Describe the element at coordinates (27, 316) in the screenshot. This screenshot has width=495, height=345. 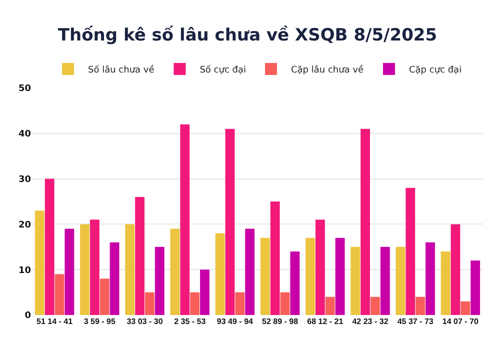
I see `y-tick-label: 0` at that location.